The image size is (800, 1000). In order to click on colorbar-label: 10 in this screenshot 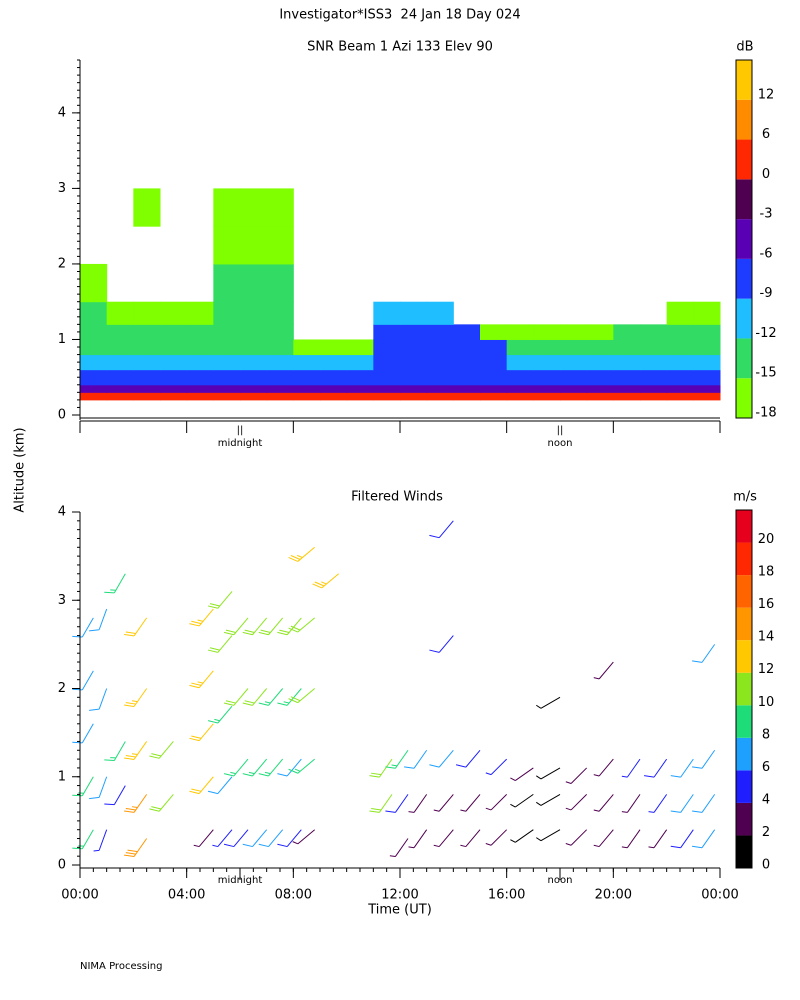, I will do `click(766, 702)`.